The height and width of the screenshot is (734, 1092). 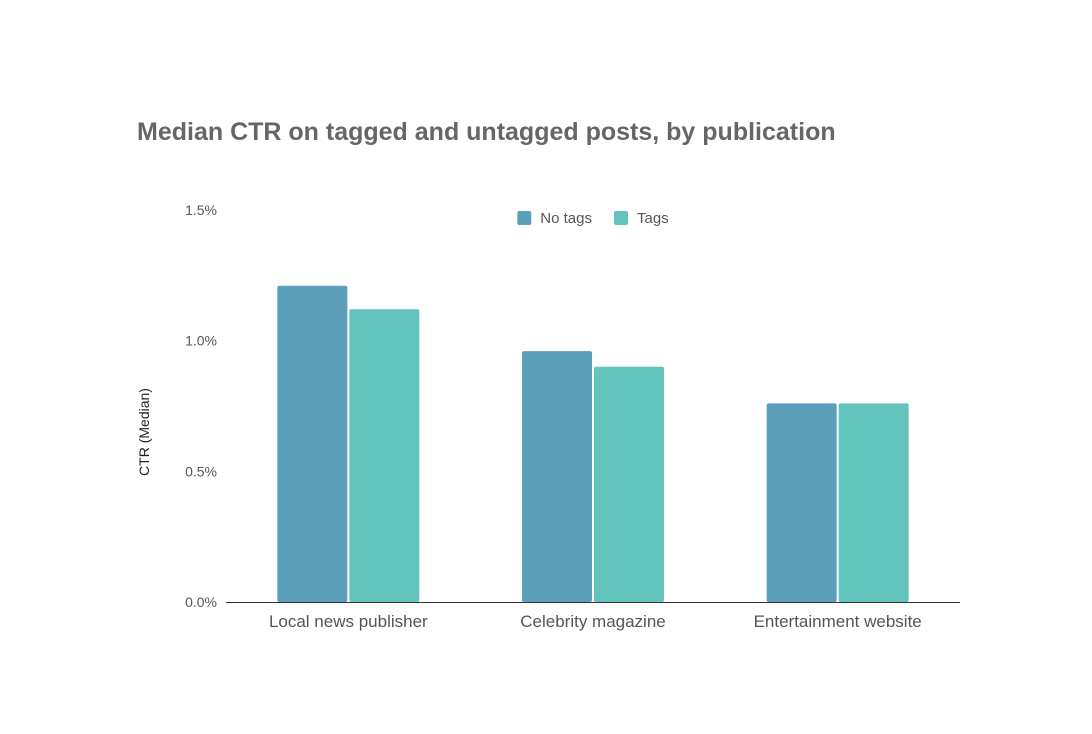 I want to click on x-tick-label: Celebrity magazine, so click(x=593, y=621).